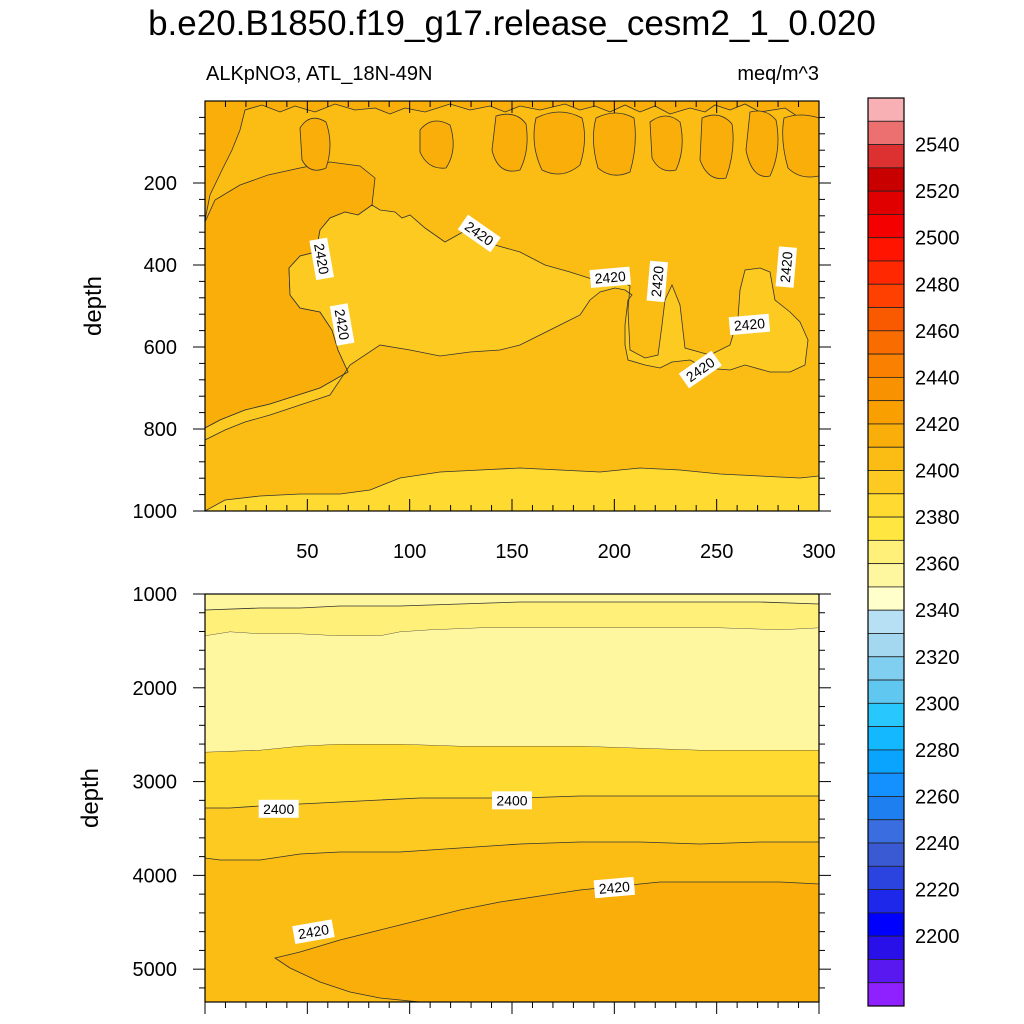  I want to click on lower-y-tick-label: 4000, so click(155, 876).